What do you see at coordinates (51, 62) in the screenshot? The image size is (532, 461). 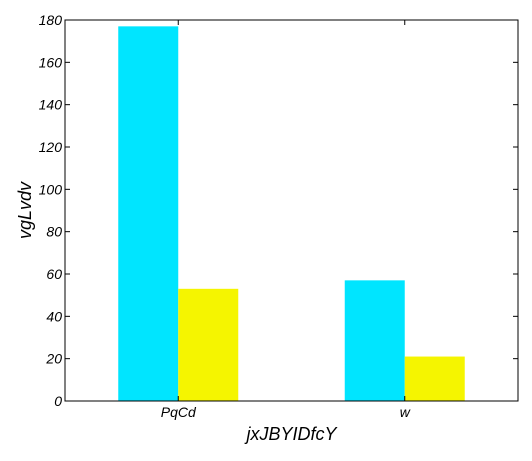 I see `y-tick-label: 160` at bounding box center [51, 62].